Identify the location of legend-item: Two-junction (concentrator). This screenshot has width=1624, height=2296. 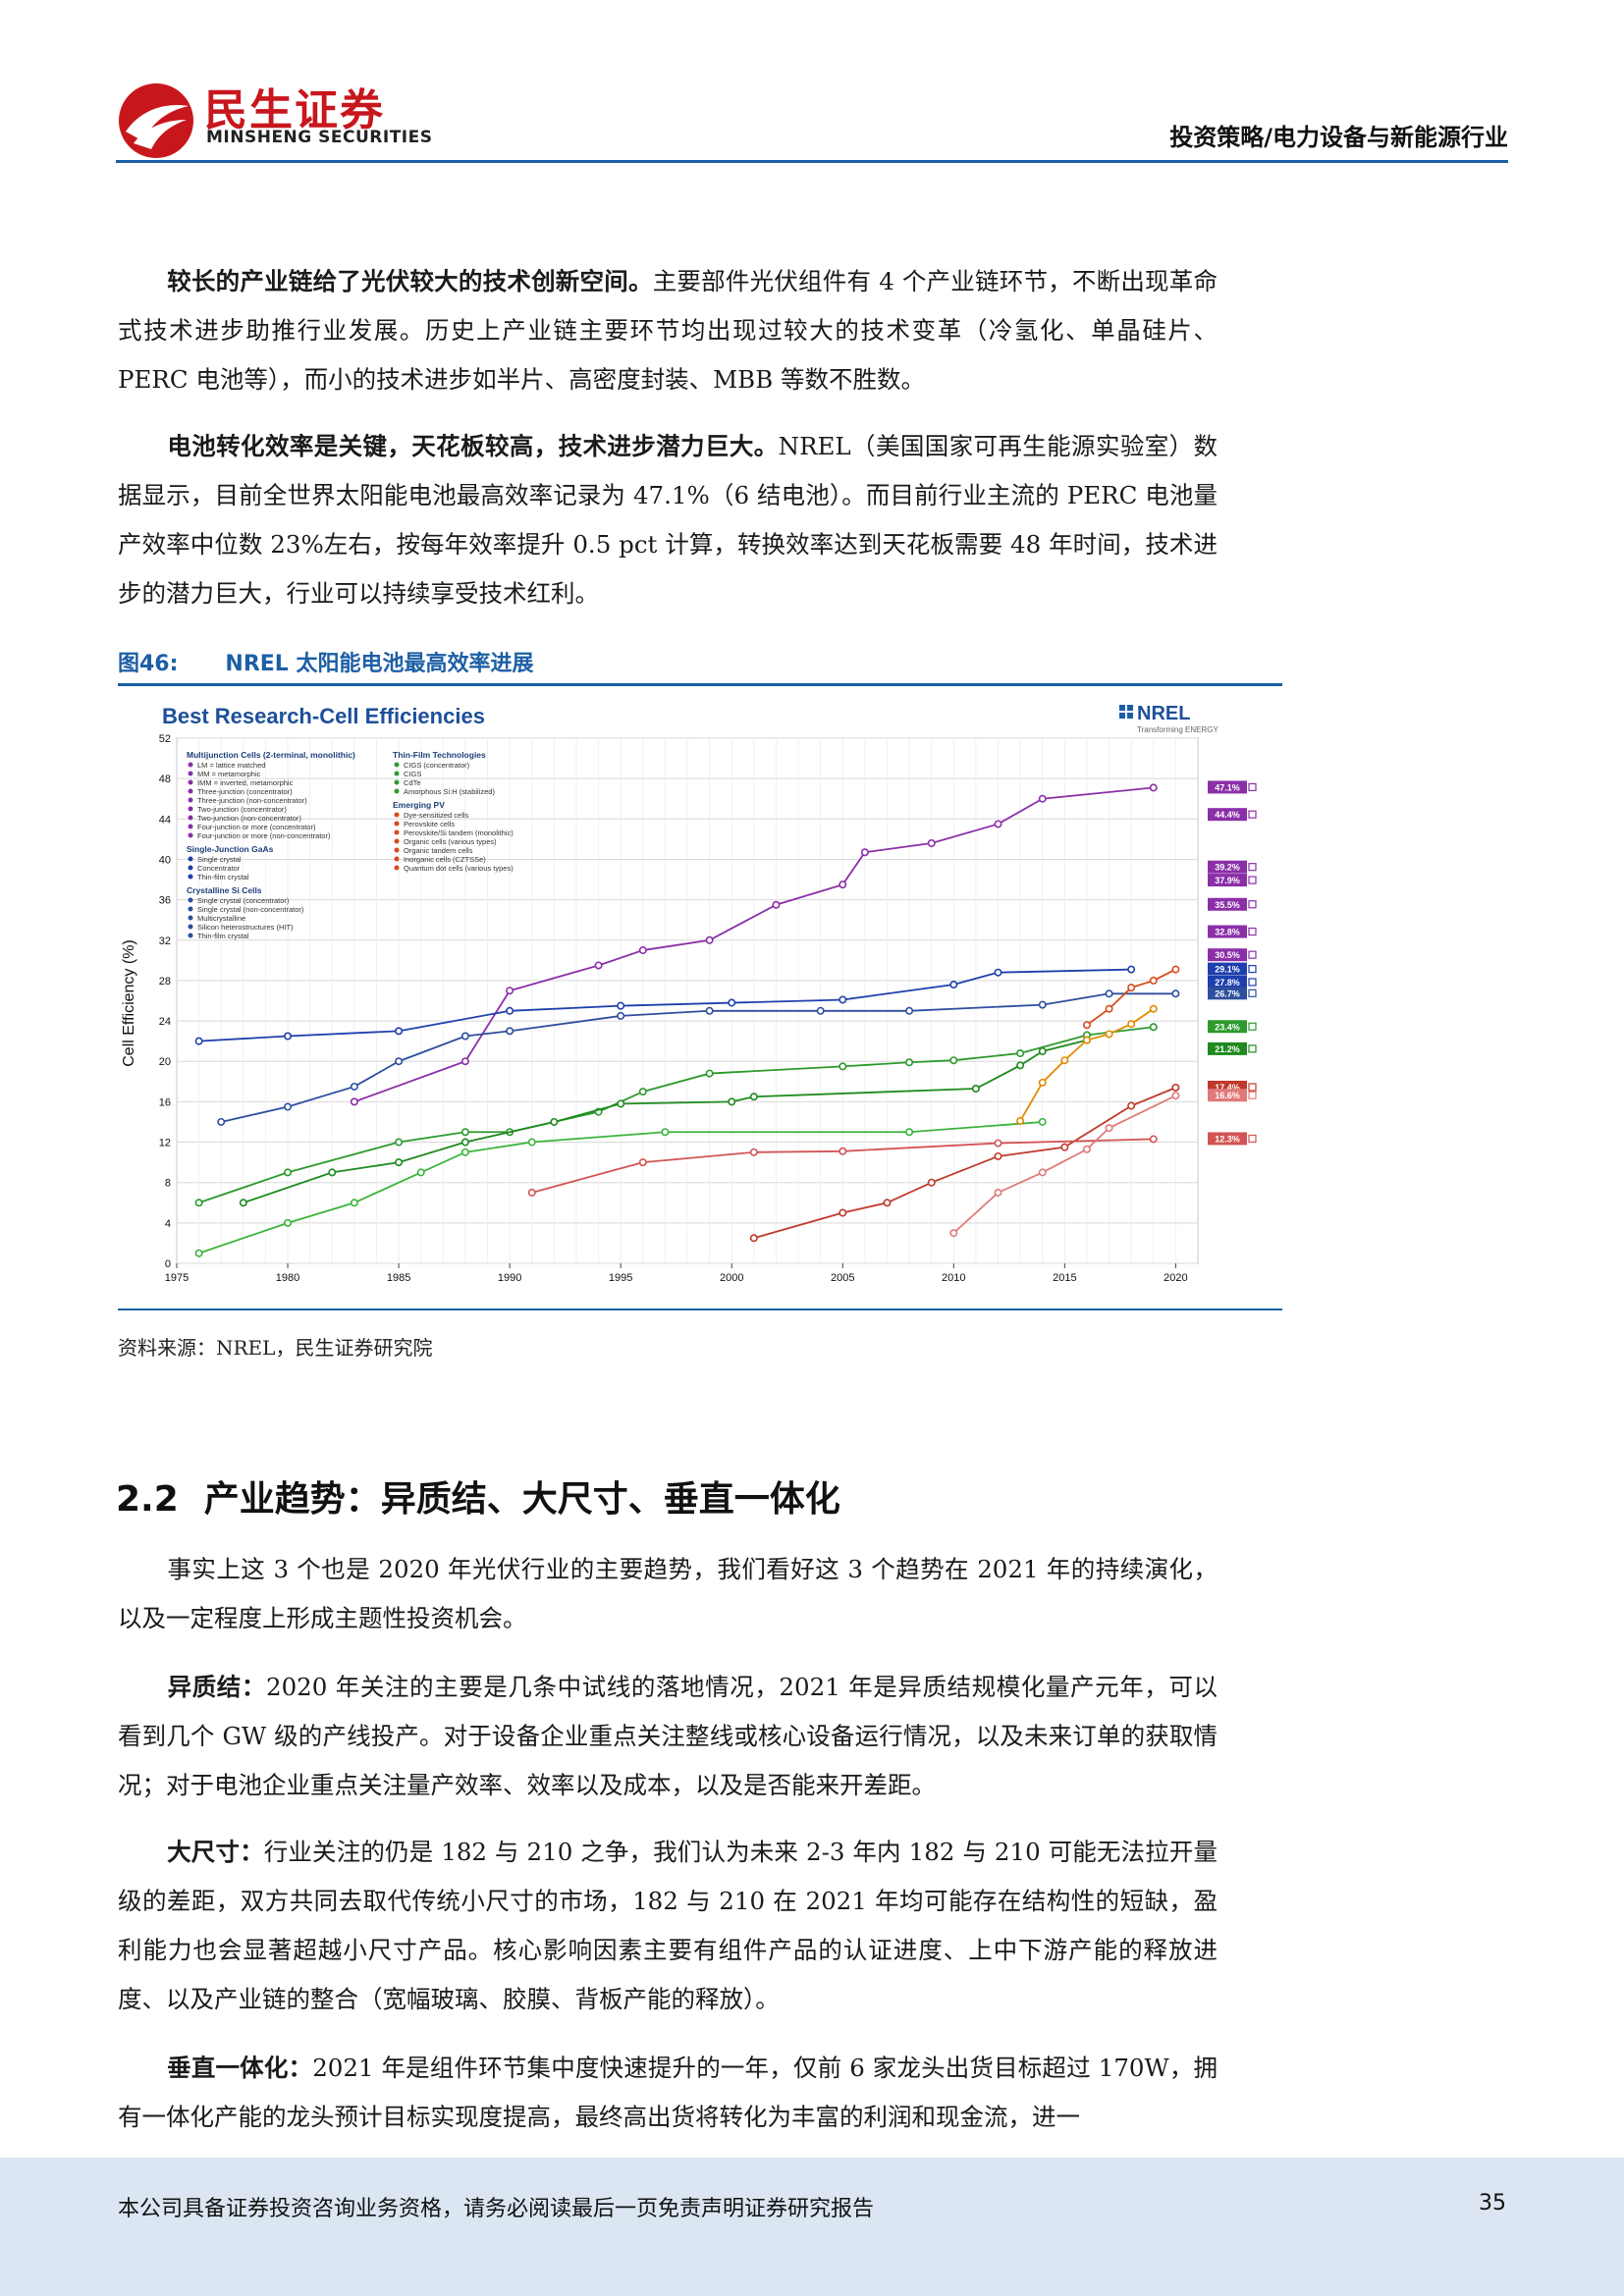
(242, 809).